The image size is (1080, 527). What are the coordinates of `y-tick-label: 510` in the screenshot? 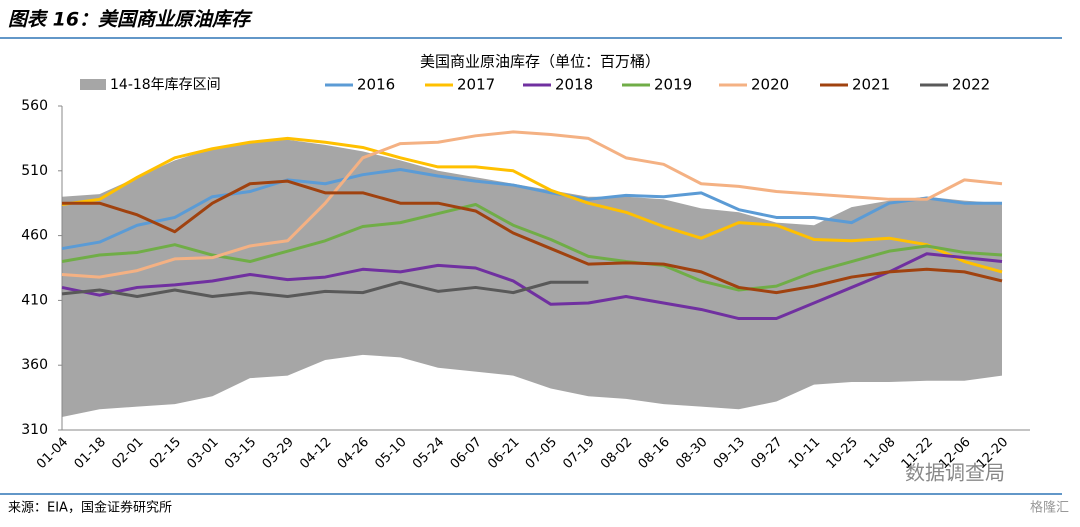 It's located at (34, 171).